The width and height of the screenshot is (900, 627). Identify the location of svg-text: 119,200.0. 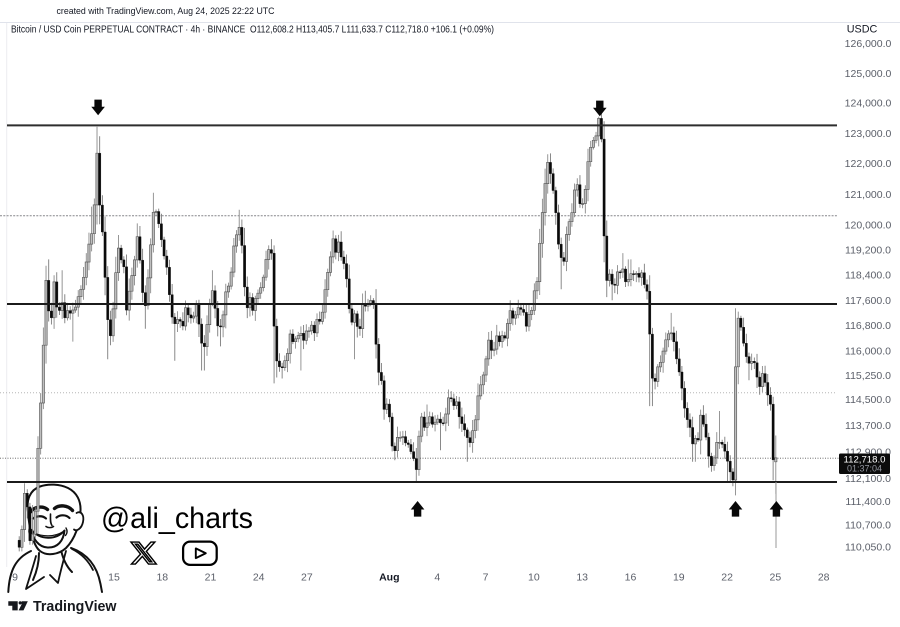
(868, 251).